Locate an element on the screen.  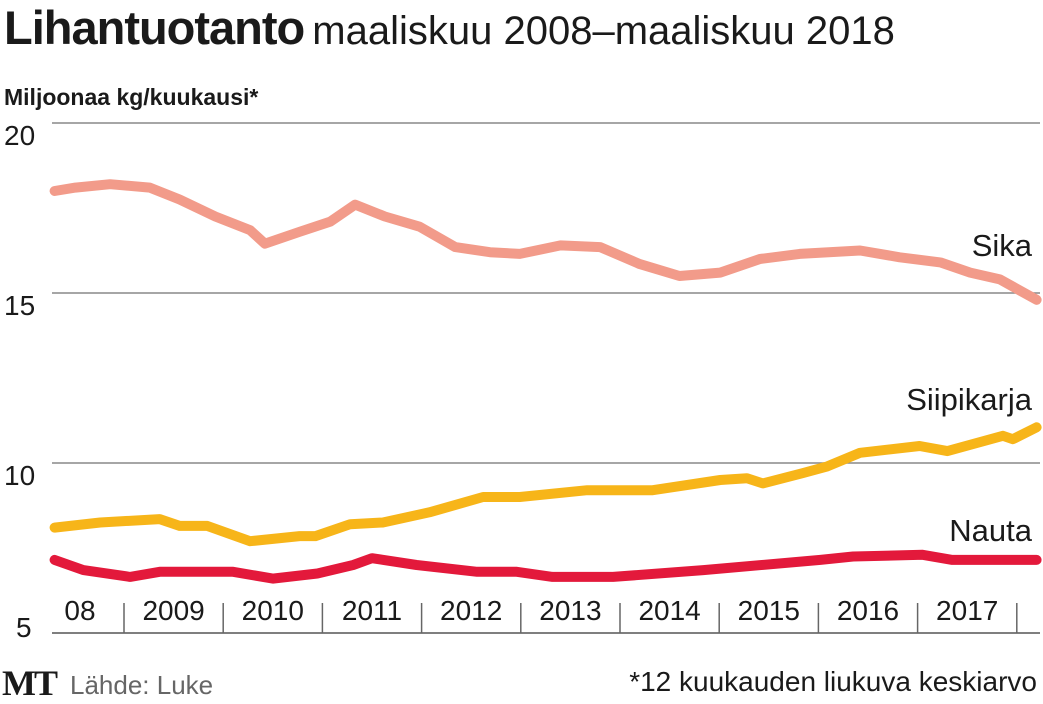
x-tick-label: 08 is located at coordinates (79, 610).